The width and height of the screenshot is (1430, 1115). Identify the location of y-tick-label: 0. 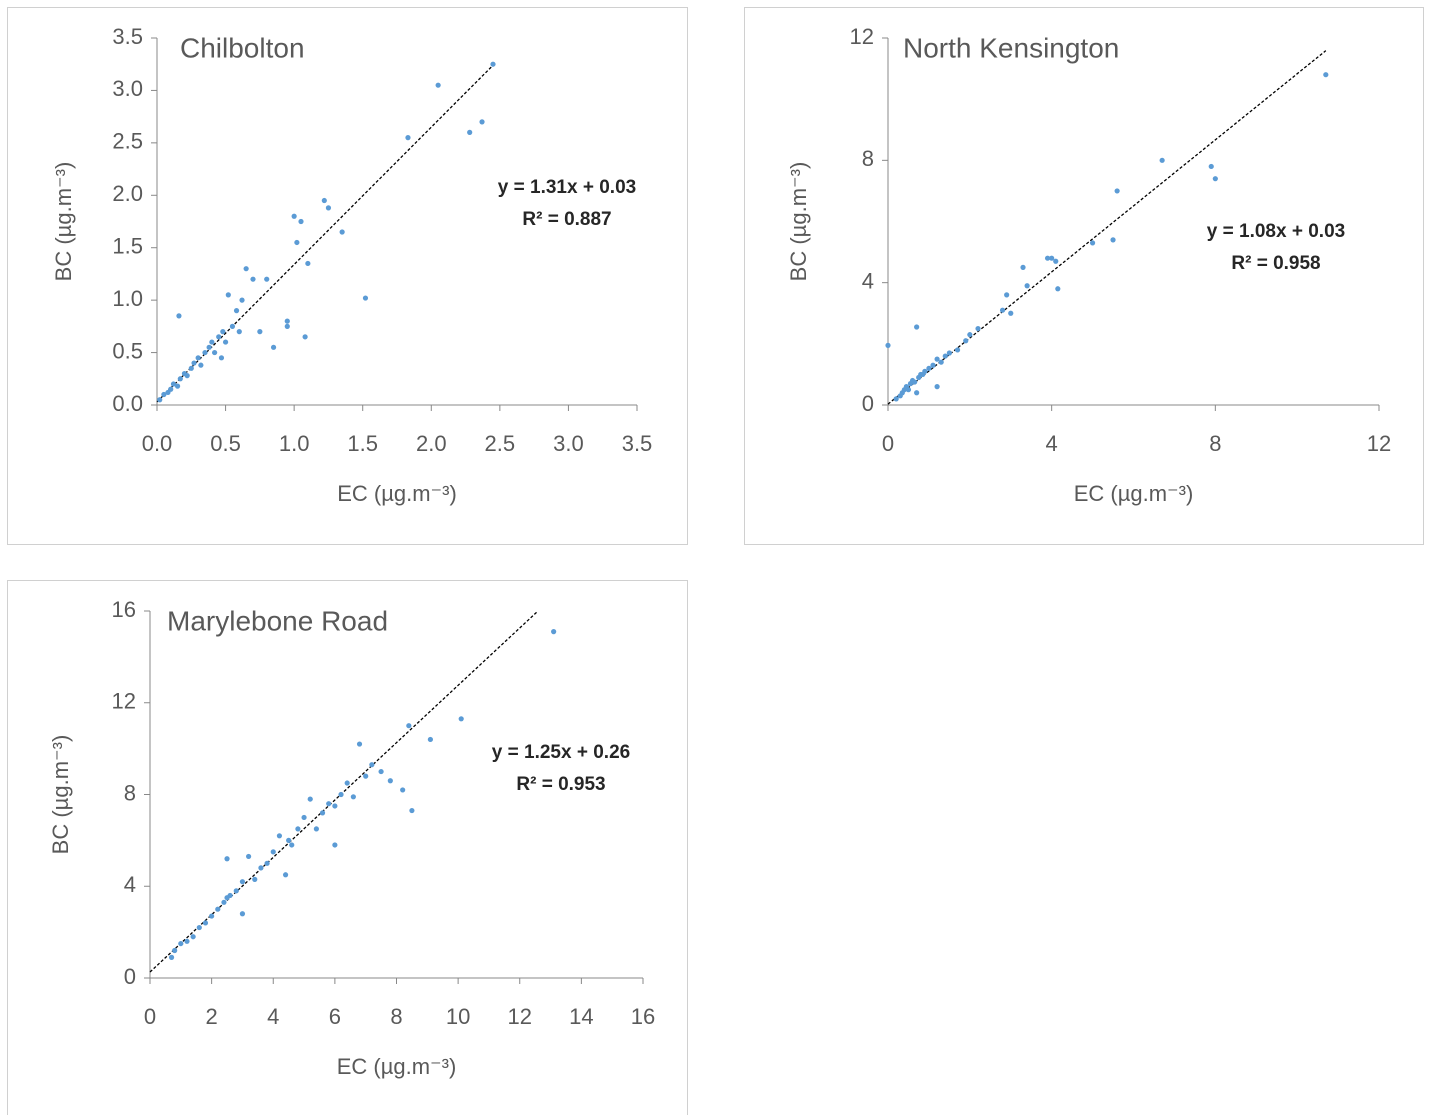
(130, 976).